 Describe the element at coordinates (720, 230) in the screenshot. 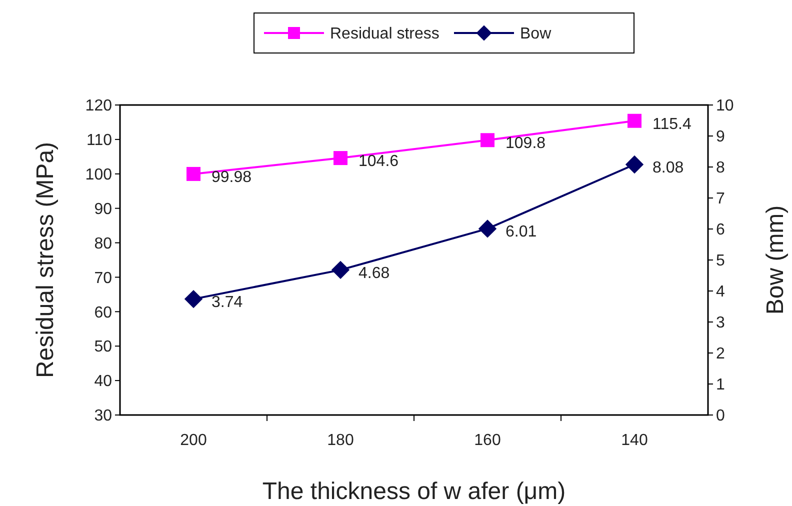

I see `y2-tick-label: 6` at that location.